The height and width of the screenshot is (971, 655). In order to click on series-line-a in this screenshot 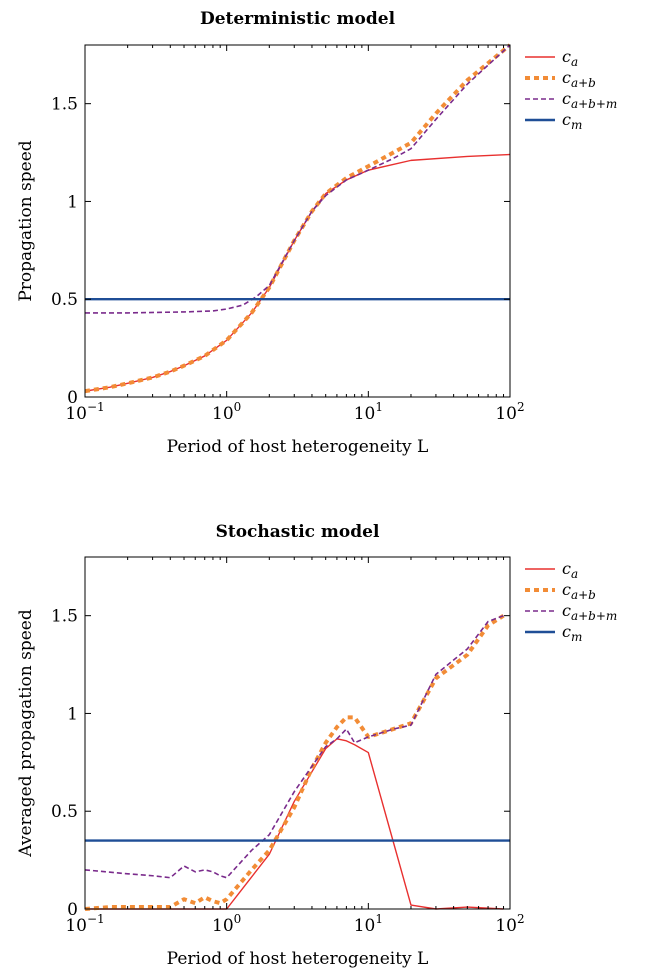, I will do `click(294, 824)`.